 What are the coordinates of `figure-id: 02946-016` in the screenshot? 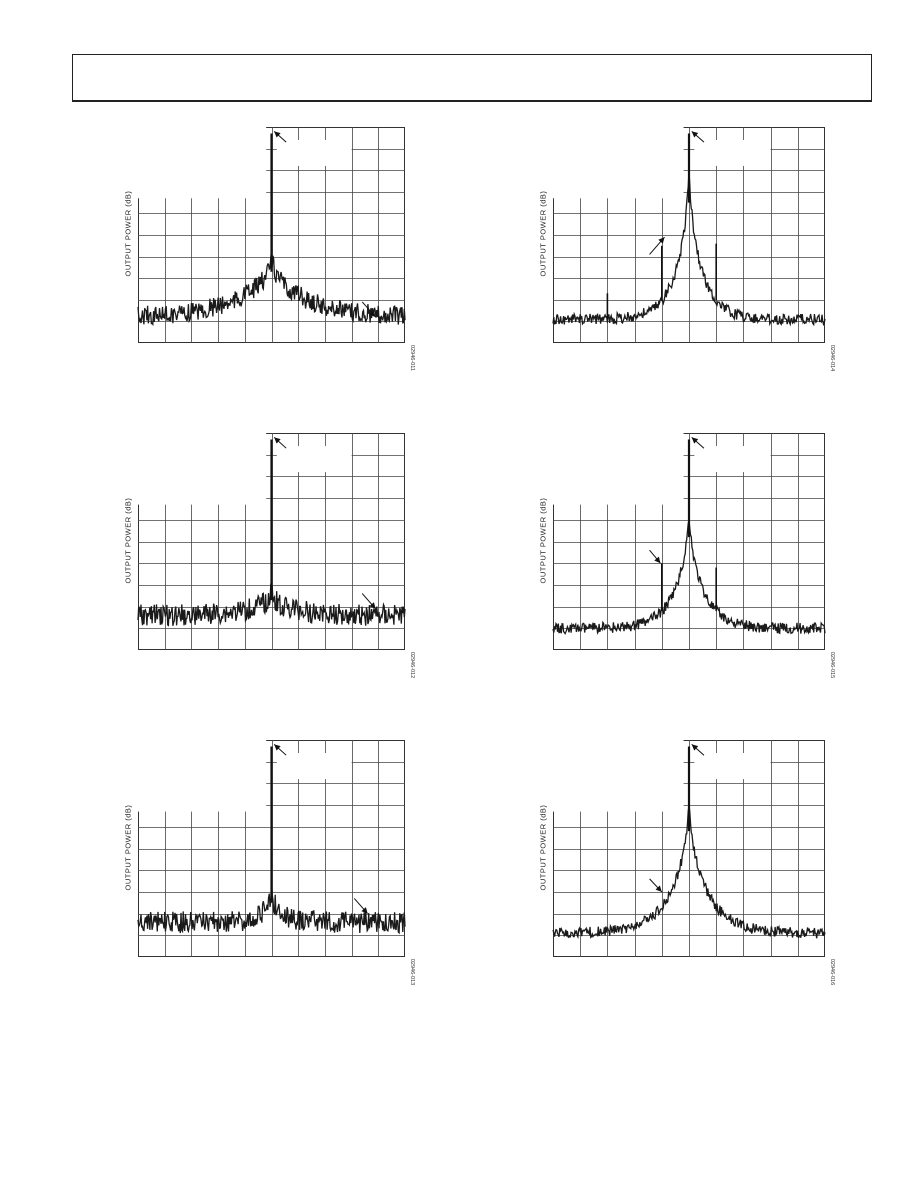 It's located at (832, 972).